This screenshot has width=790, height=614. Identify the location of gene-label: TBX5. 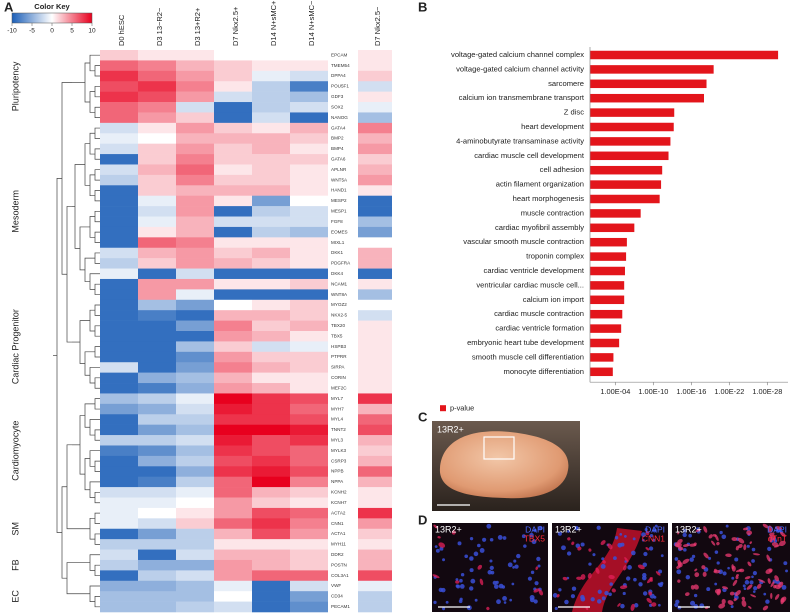
(337, 335).